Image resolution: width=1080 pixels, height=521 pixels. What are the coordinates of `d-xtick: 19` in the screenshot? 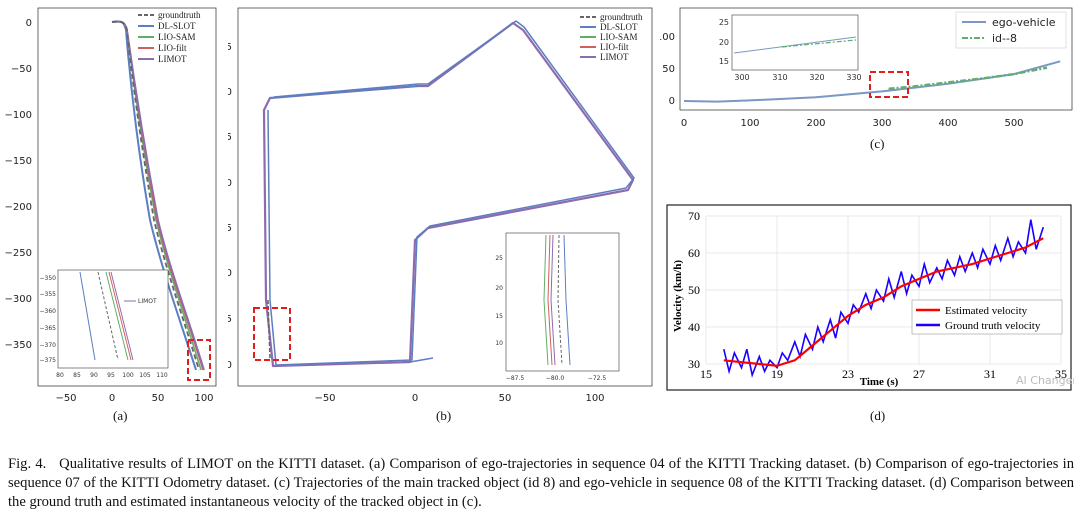 It's located at (777, 374).